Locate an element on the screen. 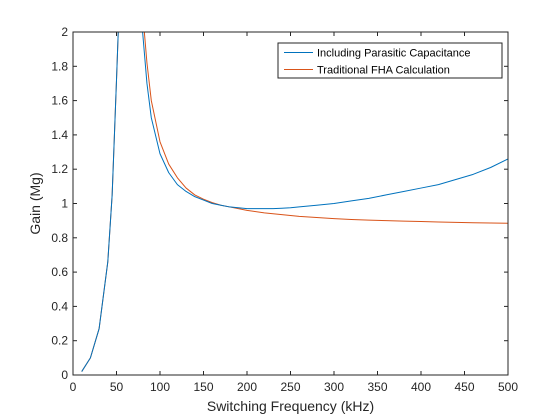 Image resolution: width=560 pixels, height=420 pixels. y-tick-label: 0.4 is located at coordinates (59, 306).